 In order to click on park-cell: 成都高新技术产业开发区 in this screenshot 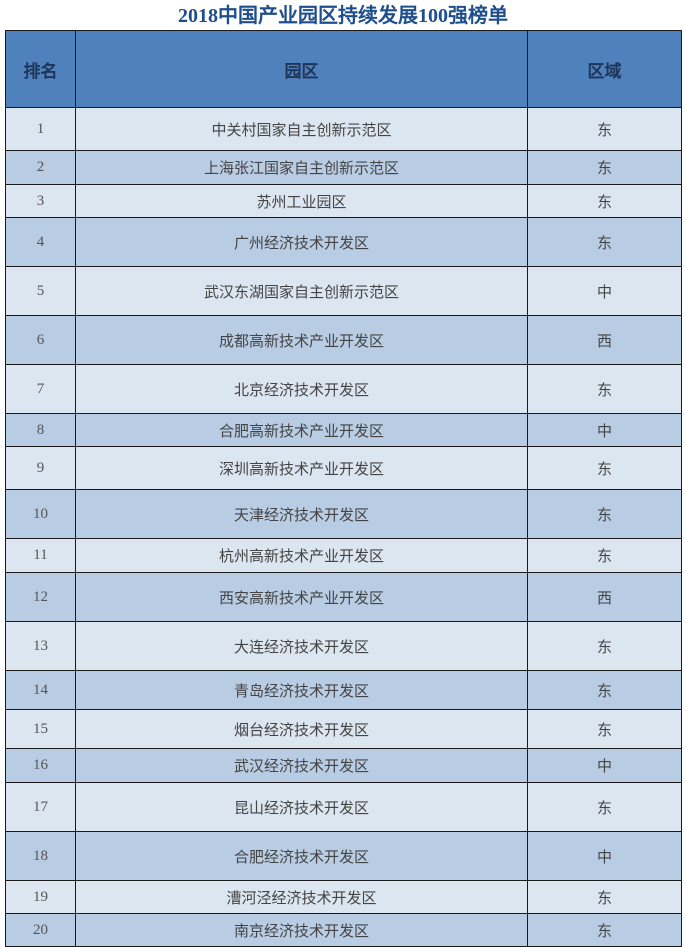, I will do `click(301, 340)`.